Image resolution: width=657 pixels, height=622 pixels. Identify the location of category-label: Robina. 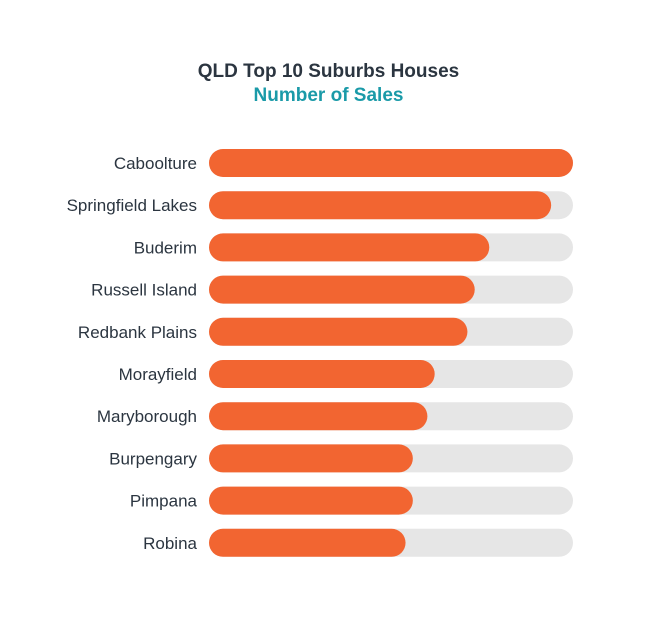
(170, 543).